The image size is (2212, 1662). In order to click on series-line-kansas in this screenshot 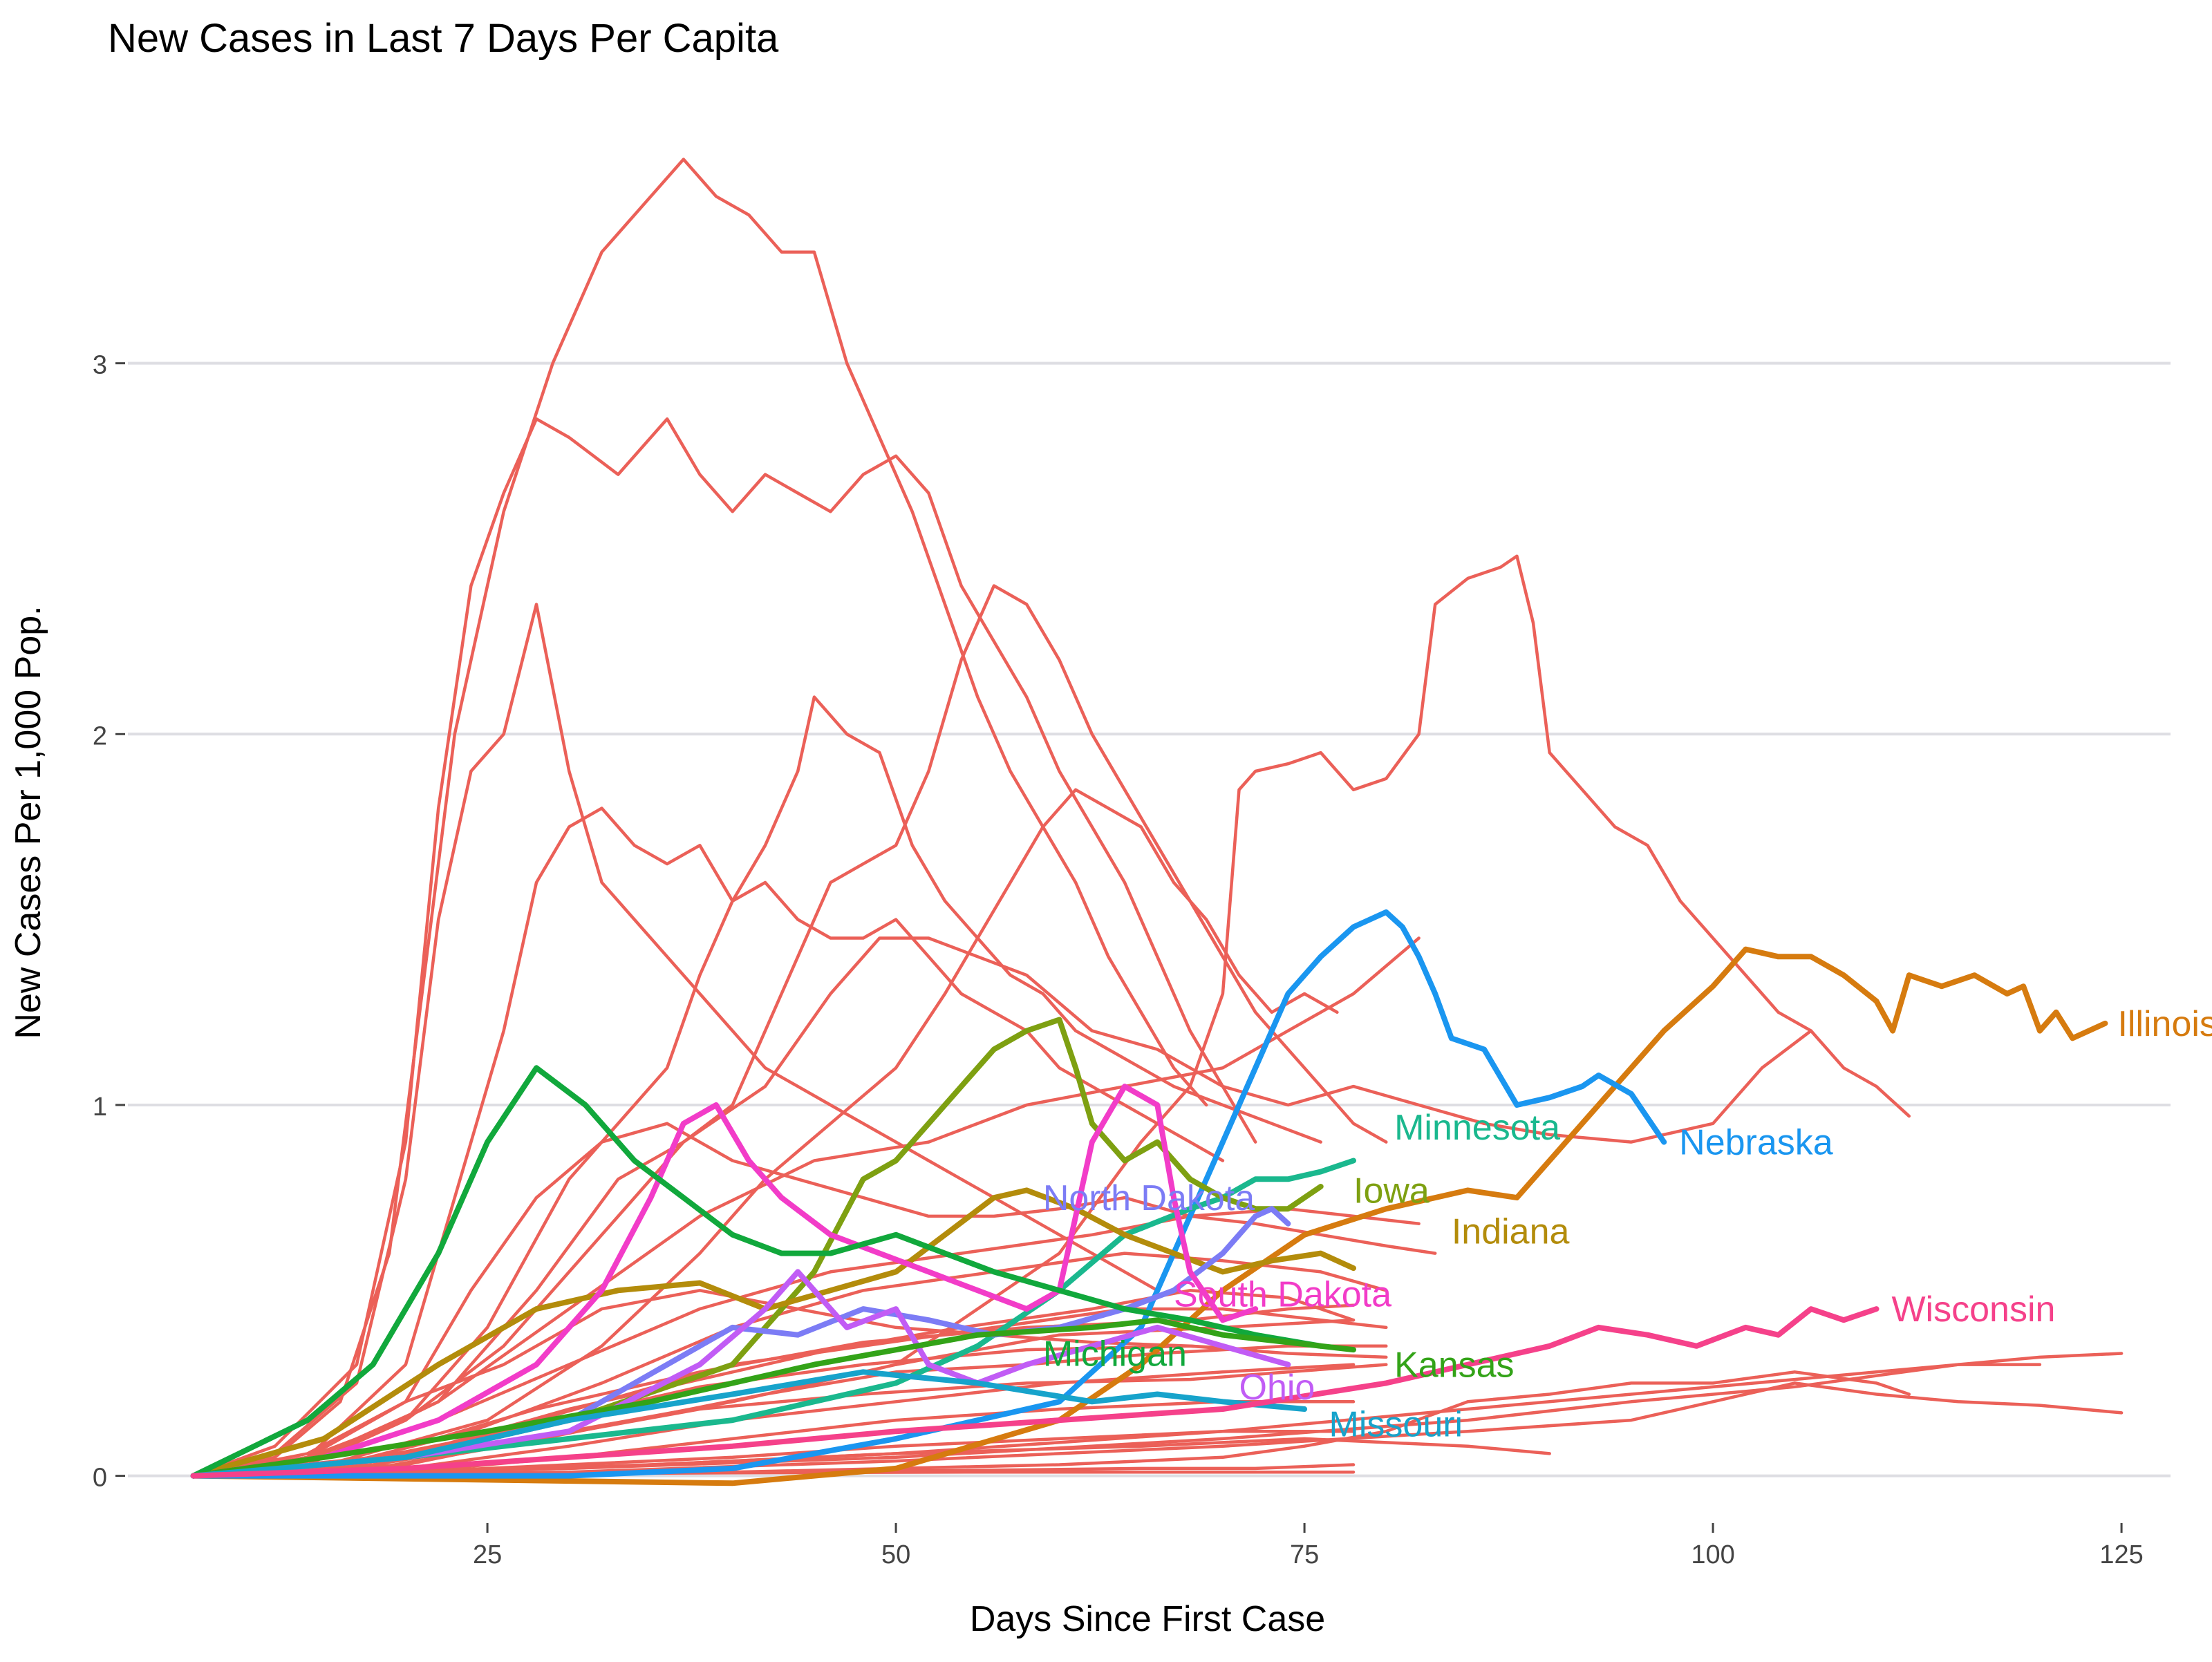, I will do `click(773, 1398)`.